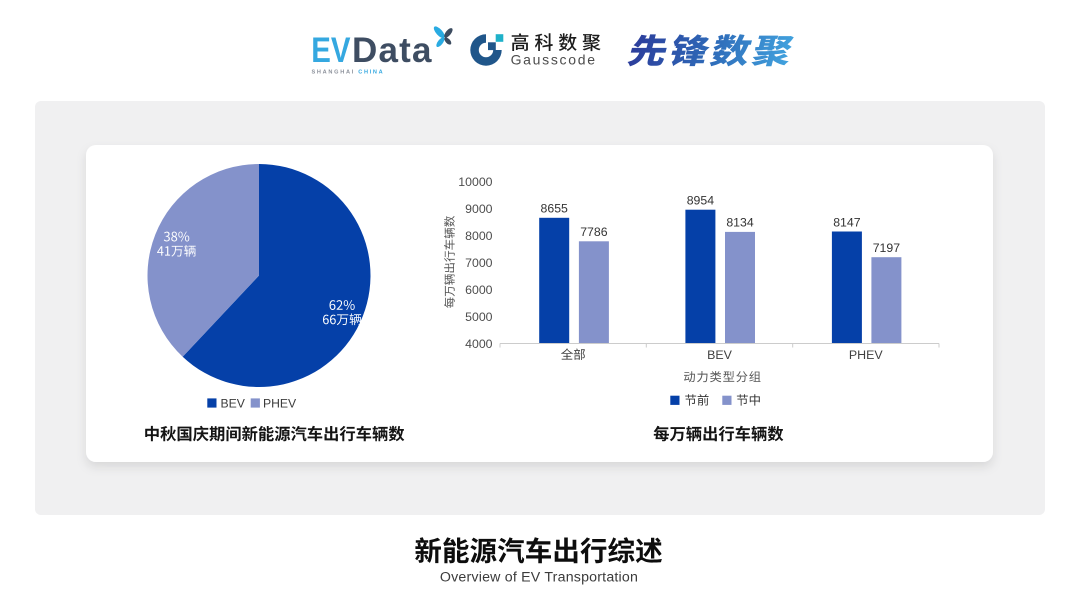 This screenshot has height=608, width=1080. Describe the element at coordinates (847, 222) in the screenshot. I see `svg-text: 8147` at that location.